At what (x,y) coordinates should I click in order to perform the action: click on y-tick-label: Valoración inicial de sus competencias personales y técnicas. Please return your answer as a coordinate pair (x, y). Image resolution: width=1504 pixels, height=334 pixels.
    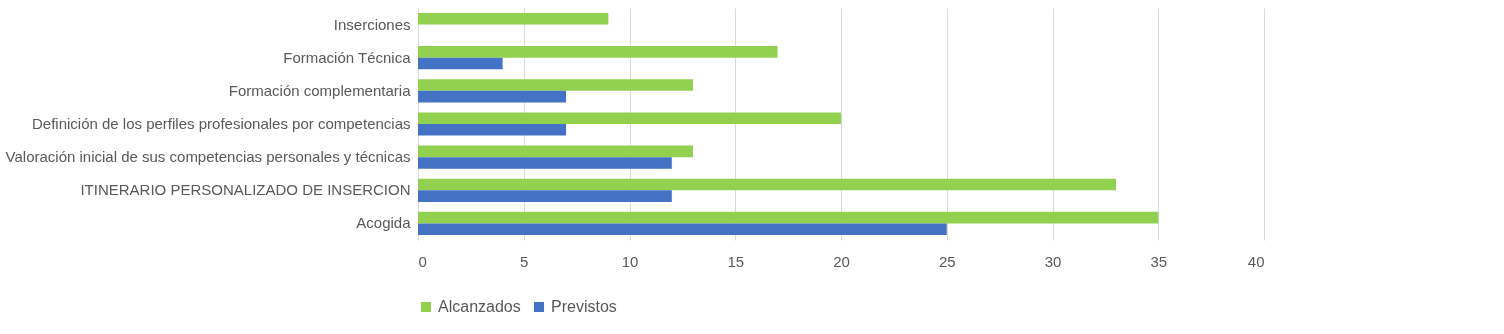
    Looking at the image, I should click on (208, 157).